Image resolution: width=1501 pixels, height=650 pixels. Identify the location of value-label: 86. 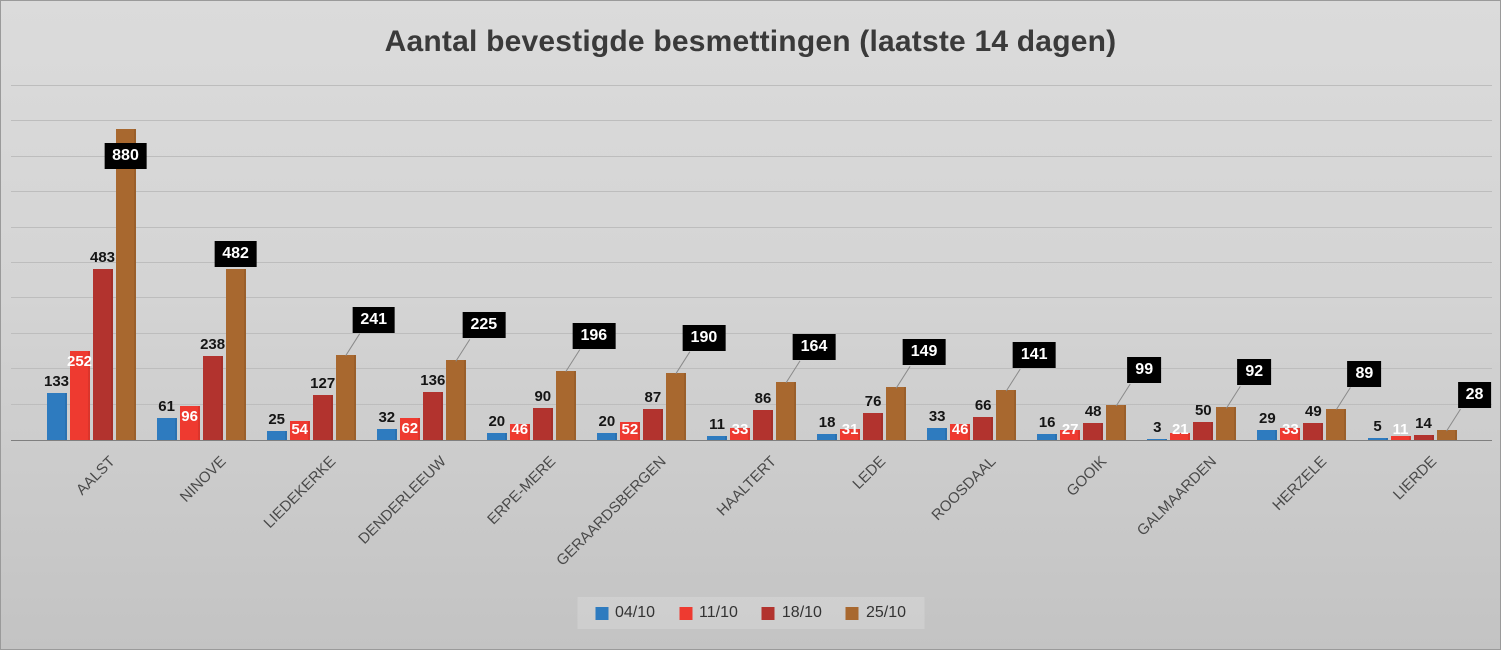
(763, 398).